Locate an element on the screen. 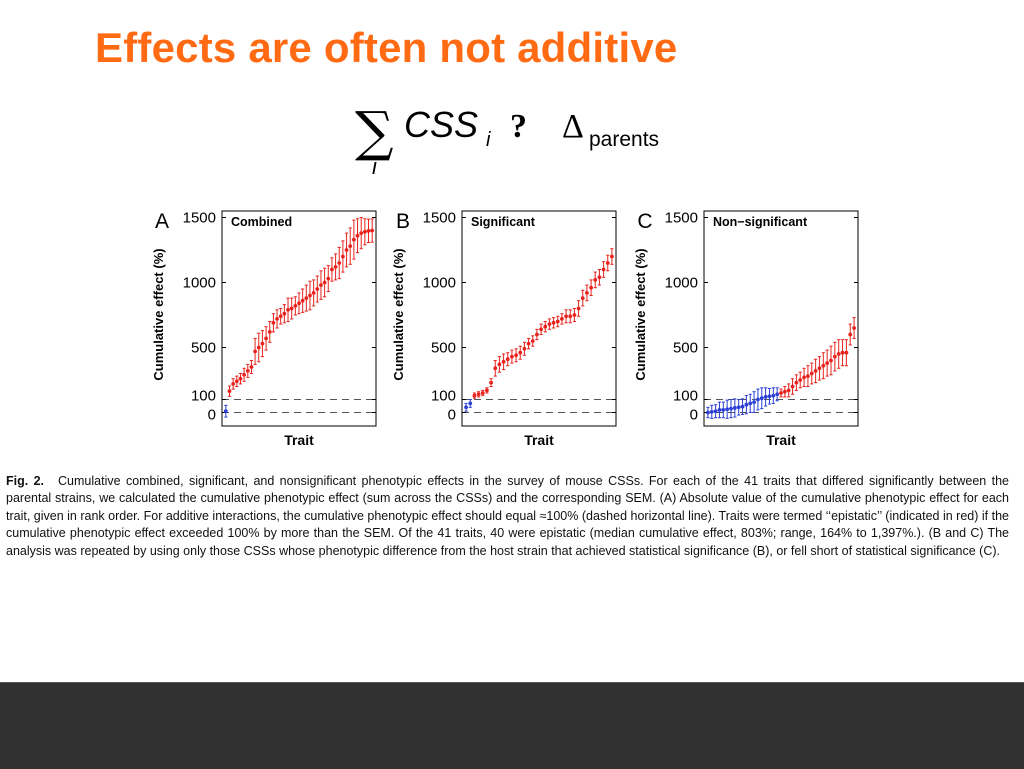  css-subscript: i is located at coordinates (488, 140).